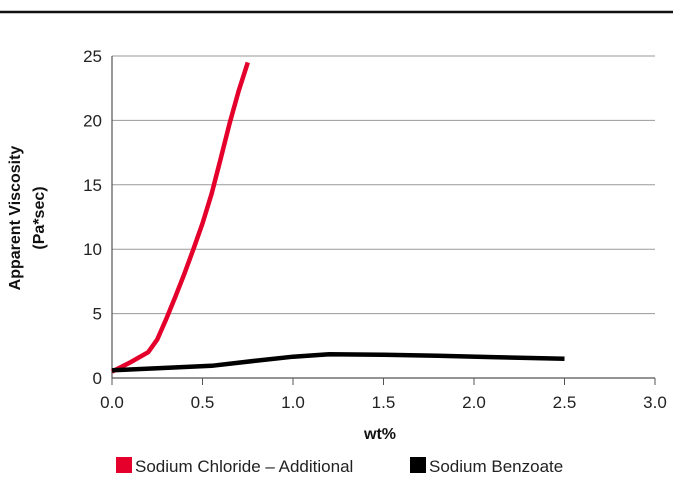 This screenshot has height=482, width=673. What do you see at coordinates (244, 466) in the screenshot?
I see `legend-label-sodium-chloride: Sodium Chloride – Additional` at bounding box center [244, 466].